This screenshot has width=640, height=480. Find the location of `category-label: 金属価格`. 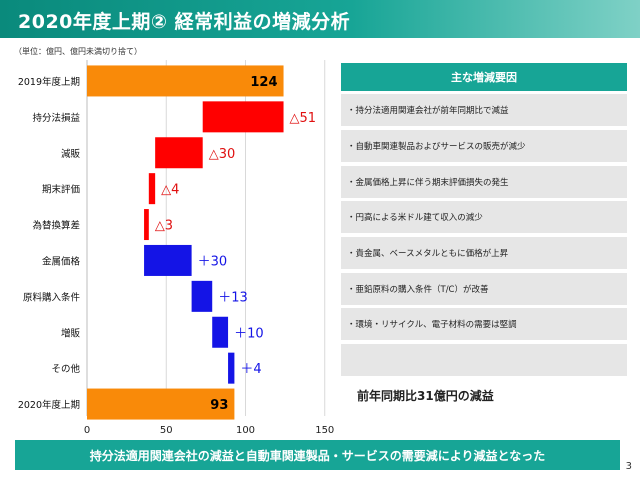

category-label: 金属価格 is located at coordinates (61, 261).